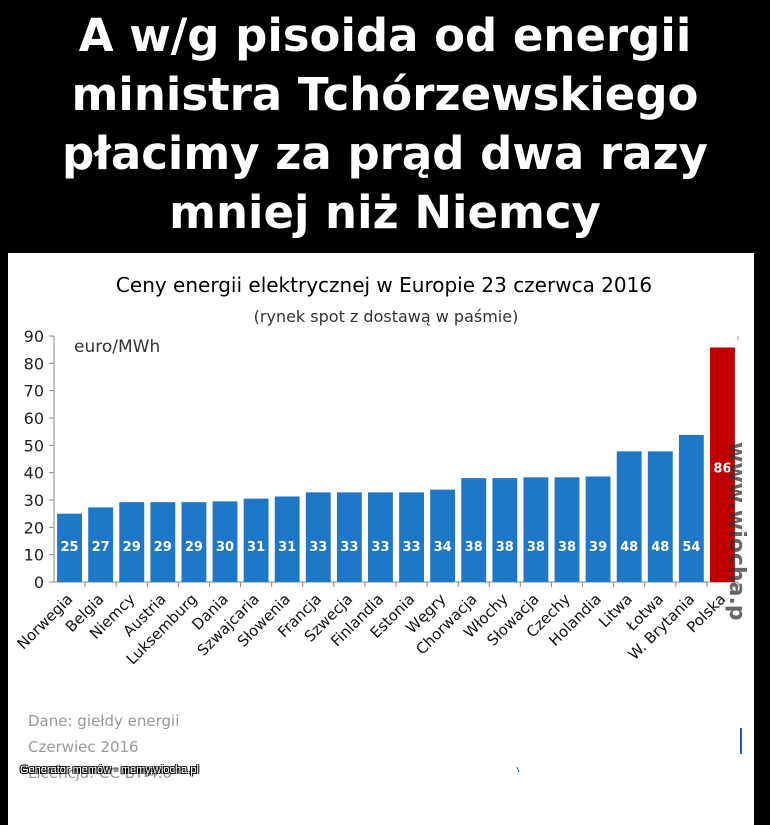 The image size is (770, 825). What do you see at coordinates (34, 336) in the screenshot?
I see `y-tick-label: 90` at bounding box center [34, 336].